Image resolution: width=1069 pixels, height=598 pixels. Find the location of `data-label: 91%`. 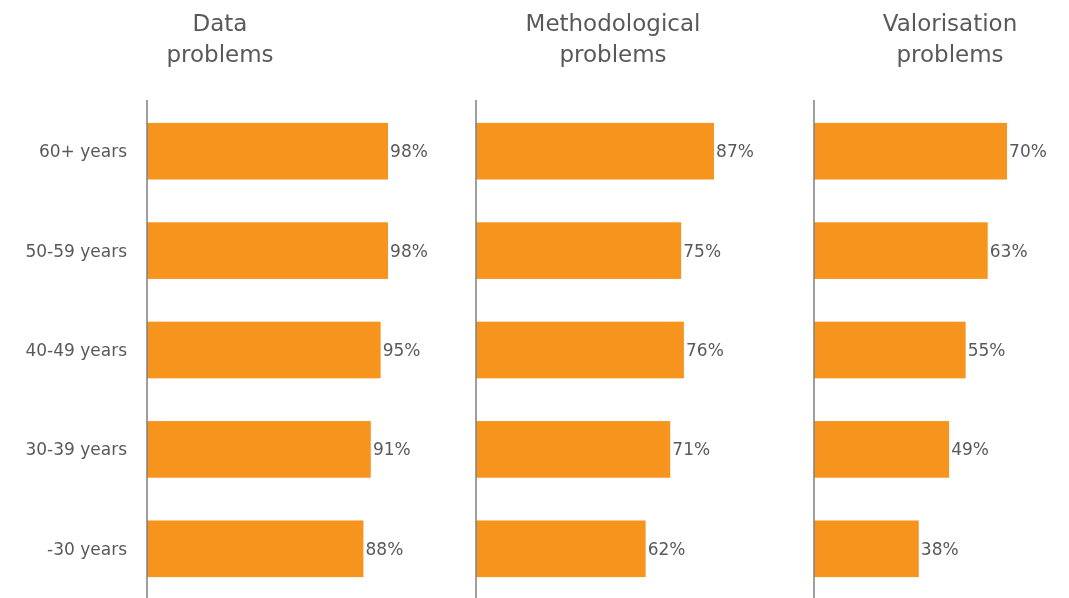

data-label: 91% is located at coordinates (391, 449).